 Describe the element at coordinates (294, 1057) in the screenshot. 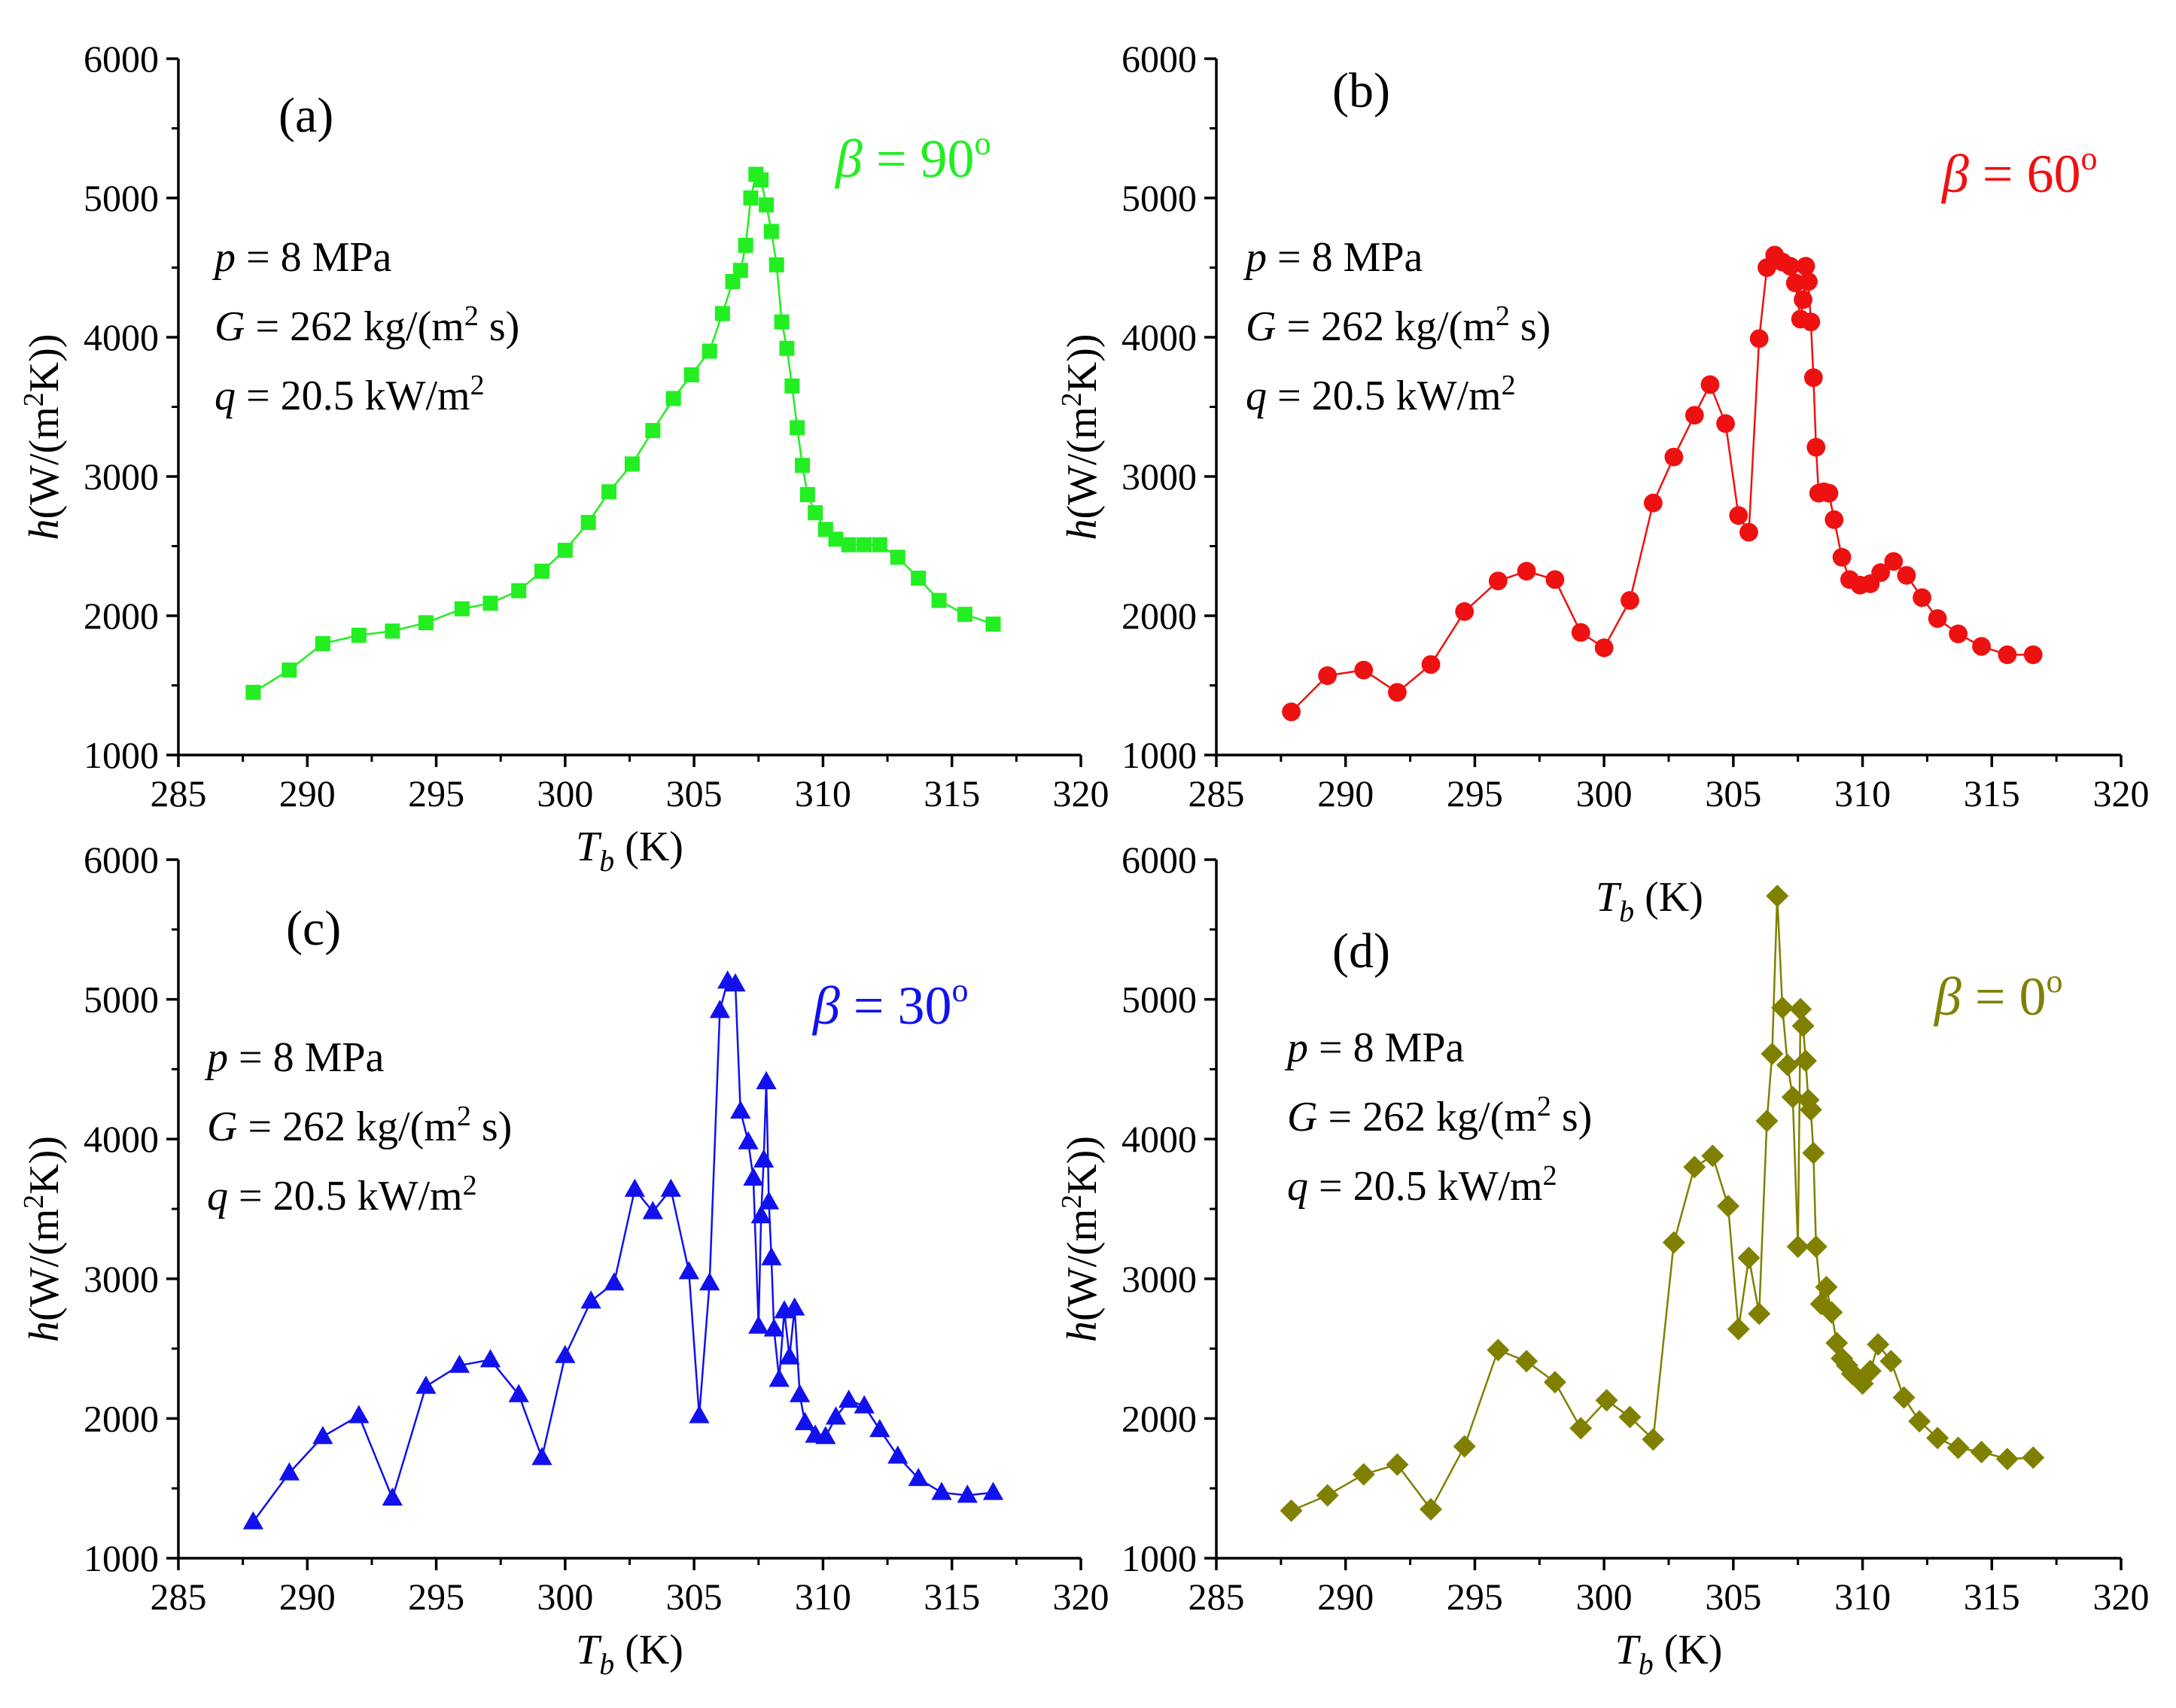

I see `condition-pressure: p = 8 MPa` at that location.